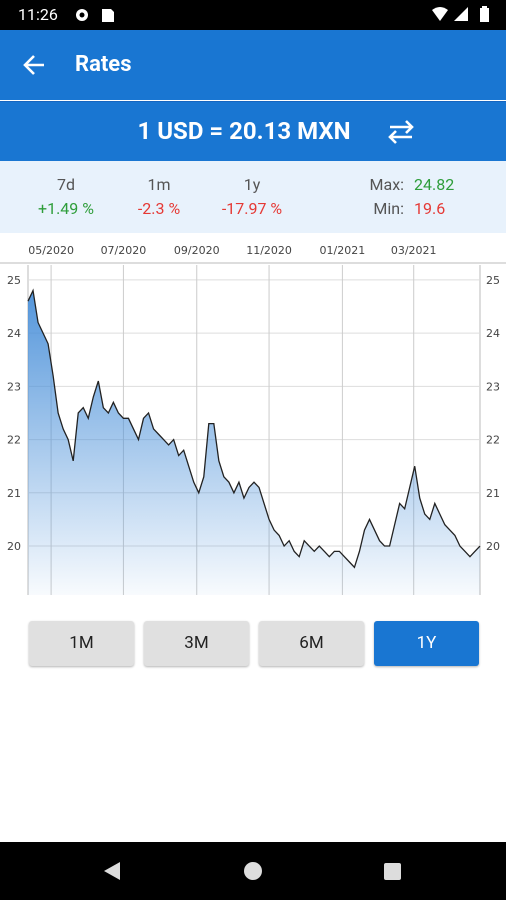  I want to click on range-button: 6M, so click(311, 643).